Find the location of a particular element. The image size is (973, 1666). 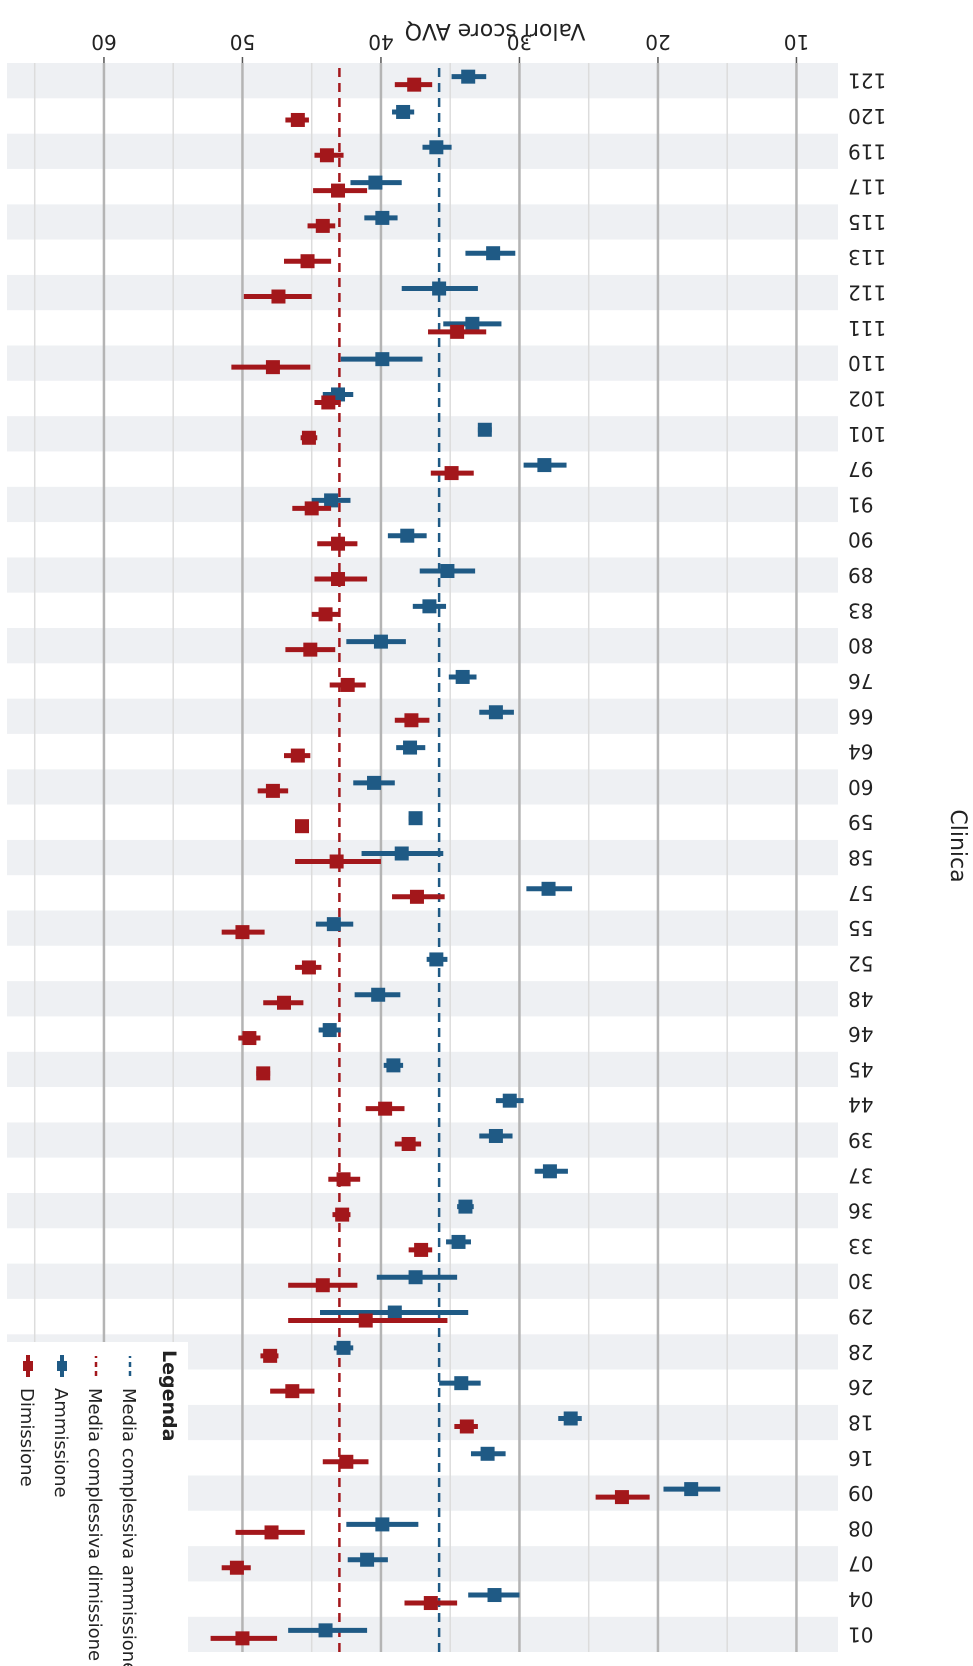

category-tick-label: 83 is located at coordinates (860, 610).